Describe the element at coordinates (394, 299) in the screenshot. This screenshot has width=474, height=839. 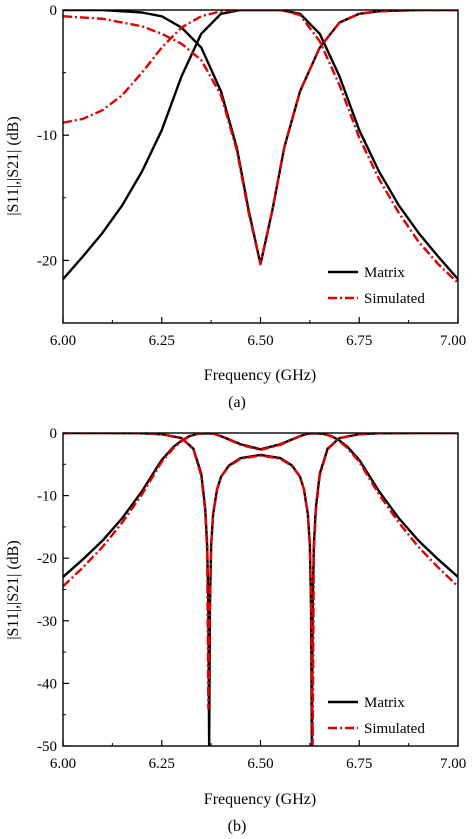
I see `legend-label-simulated-a: Simulated` at that location.